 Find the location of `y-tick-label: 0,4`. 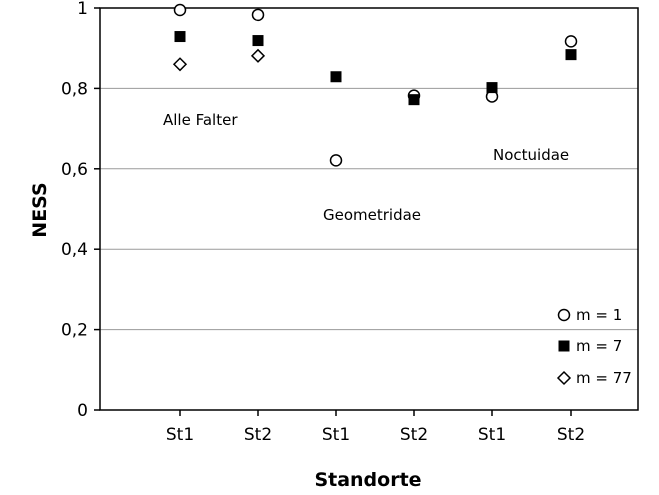

y-tick-label: 0,4 is located at coordinates (74, 250).